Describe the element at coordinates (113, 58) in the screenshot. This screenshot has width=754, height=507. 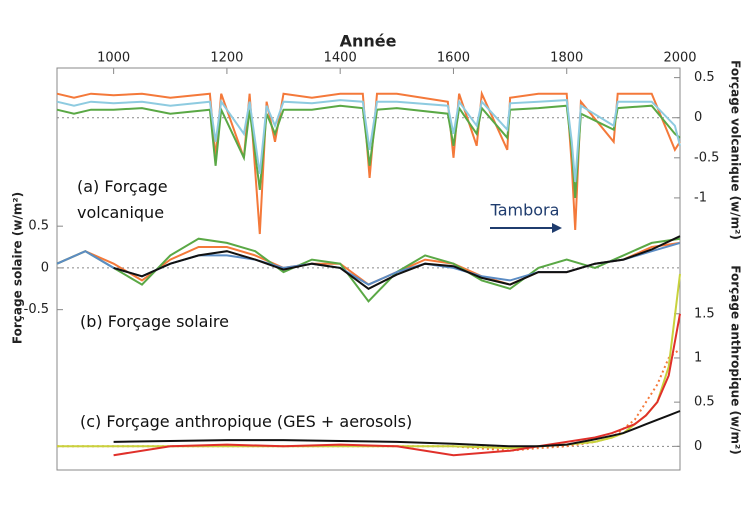
I see `x-tick-label: 1000` at that location.